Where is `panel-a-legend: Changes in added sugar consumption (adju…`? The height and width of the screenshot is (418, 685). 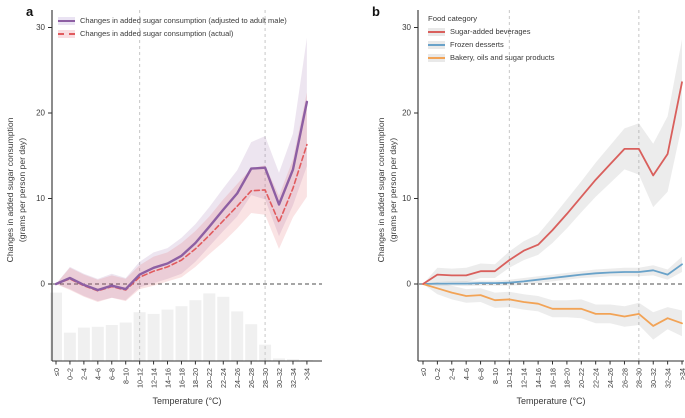
panel-a-legend: Changes in added sugar consumption (adju… is located at coordinates (172, 29).